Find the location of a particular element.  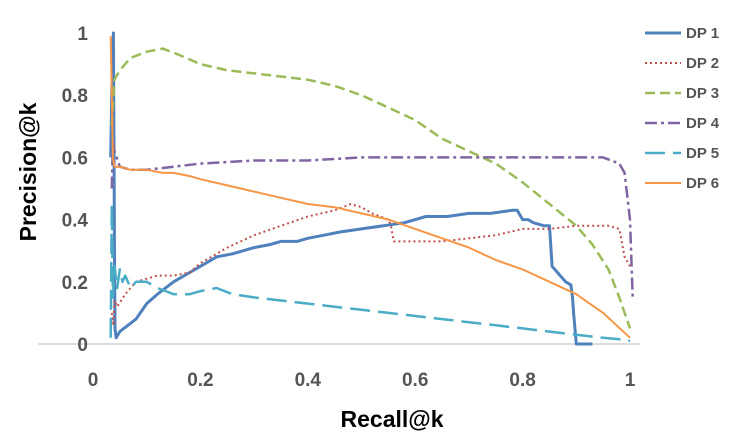

y-tick-label: 0.8 is located at coordinates (75, 96).